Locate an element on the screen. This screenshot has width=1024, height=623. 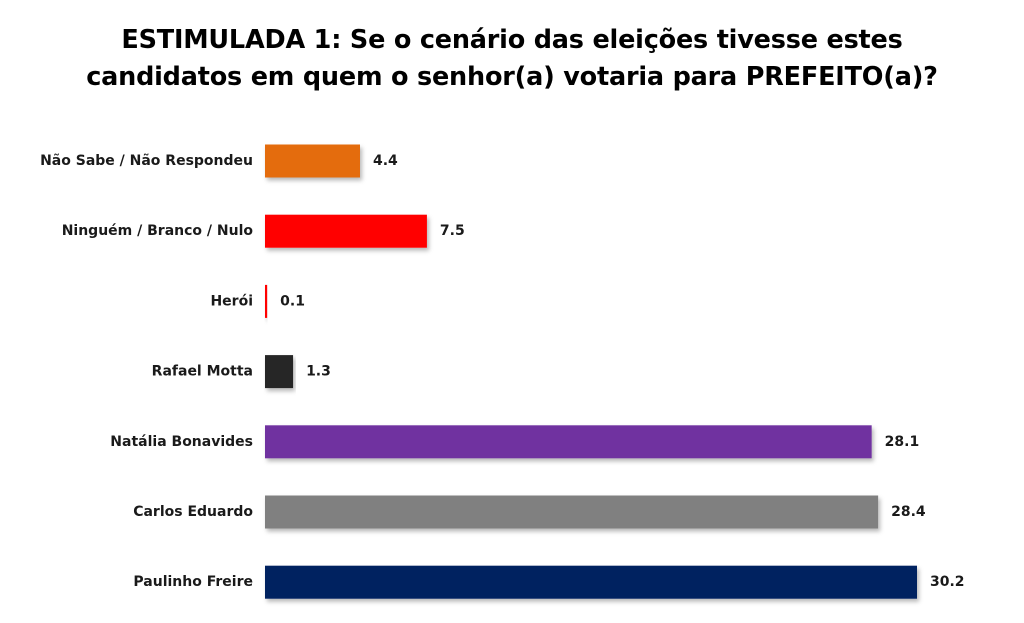
value-label-paulinho-freire: 30.2 is located at coordinates (947, 582).